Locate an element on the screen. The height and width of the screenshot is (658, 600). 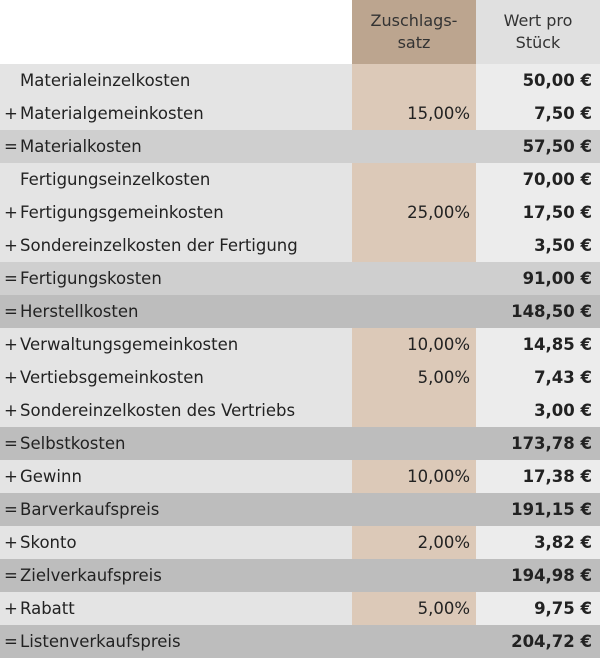
header-row: Zuschlags- satz Wert pro Stück is located at coordinates (300, 32).